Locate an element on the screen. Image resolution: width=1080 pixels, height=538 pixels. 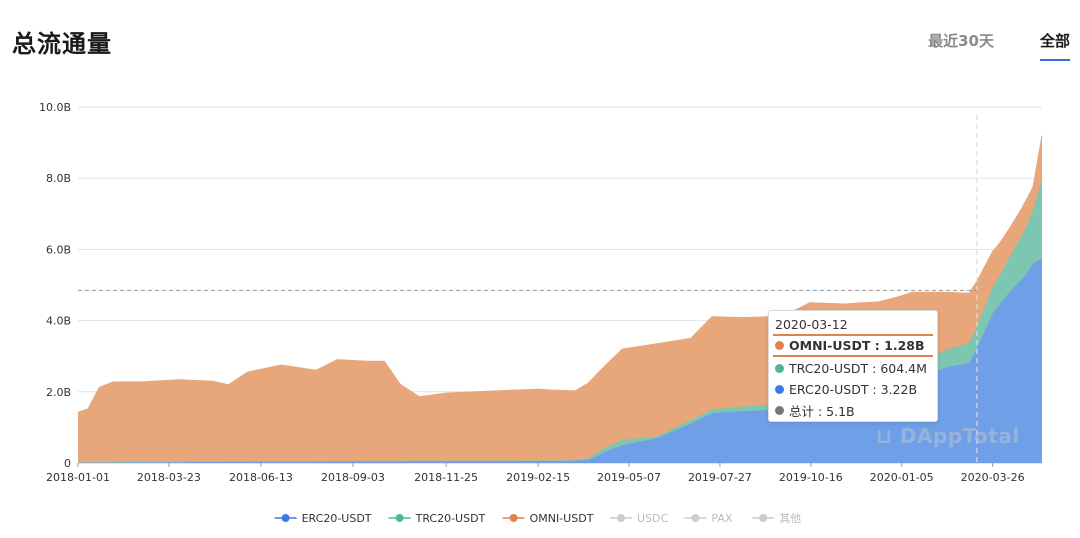
tooltip-date: 2020-03-12 is located at coordinates (811, 324).